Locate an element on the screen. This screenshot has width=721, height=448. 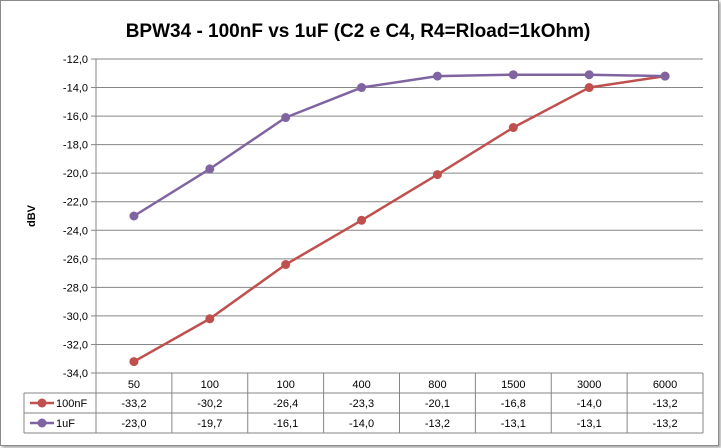
x-tick-label: 3000 is located at coordinates (589, 385).